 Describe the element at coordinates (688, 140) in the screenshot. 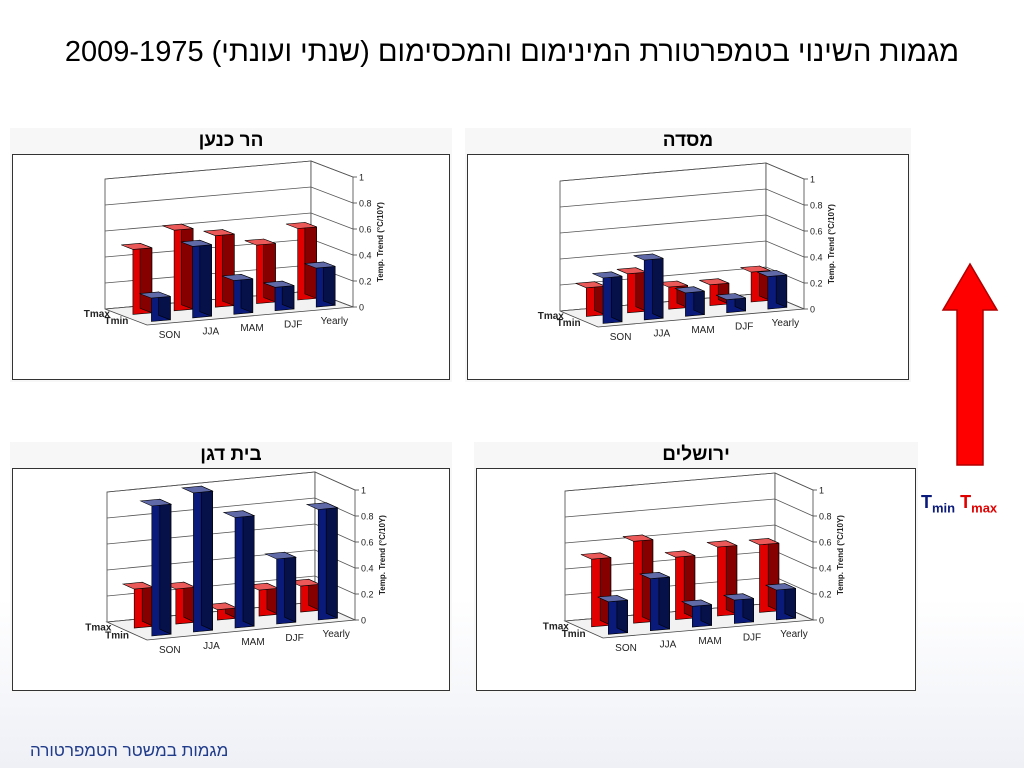

I see `chart-title: מסדה` at that location.